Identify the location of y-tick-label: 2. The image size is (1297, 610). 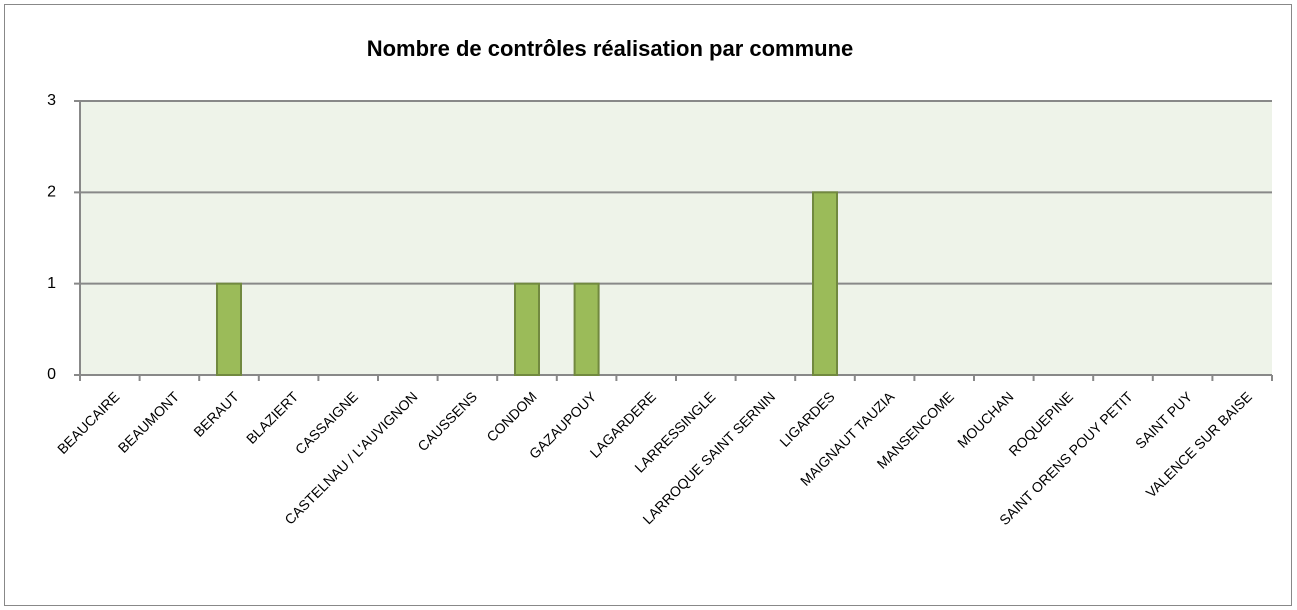
(51, 192).